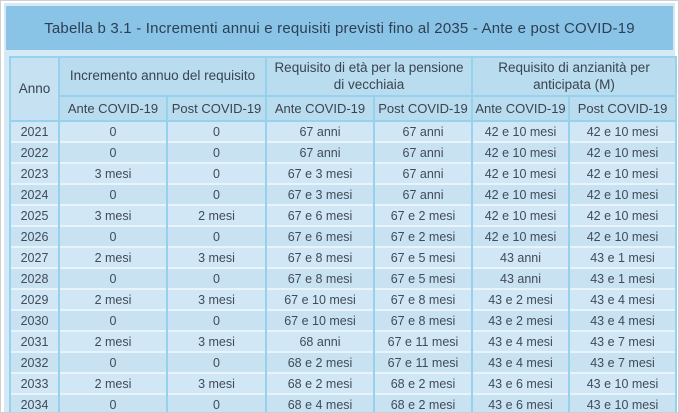 This screenshot has width=679, height=413. Describe the element at coordinates (34, 215) in the screenshot. I see `year-cell: 2025` at that location.